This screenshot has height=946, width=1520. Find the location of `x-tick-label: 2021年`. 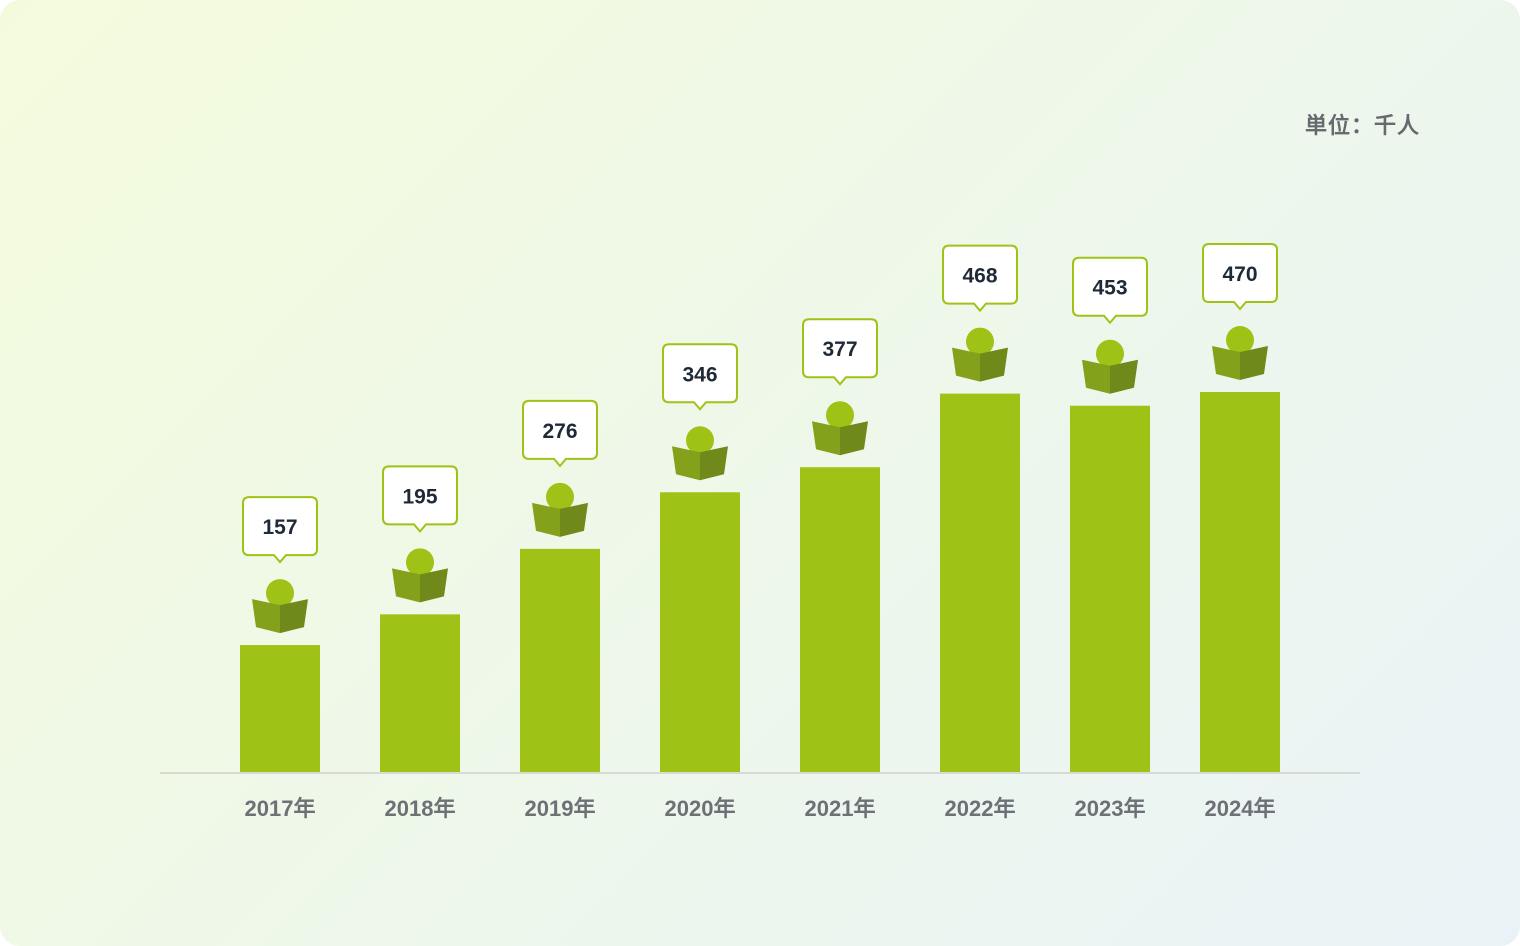

x-tick-label: 2021年 is located at coordinates (840, 808).